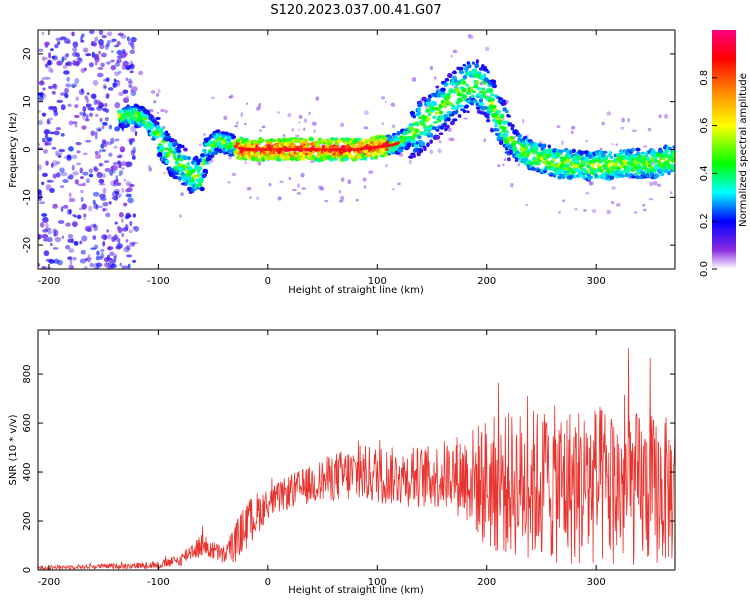 The width and height of the screenshot is (750, 600). I want to click on colorbar-tick-label: 0.0, so click(704, 269).